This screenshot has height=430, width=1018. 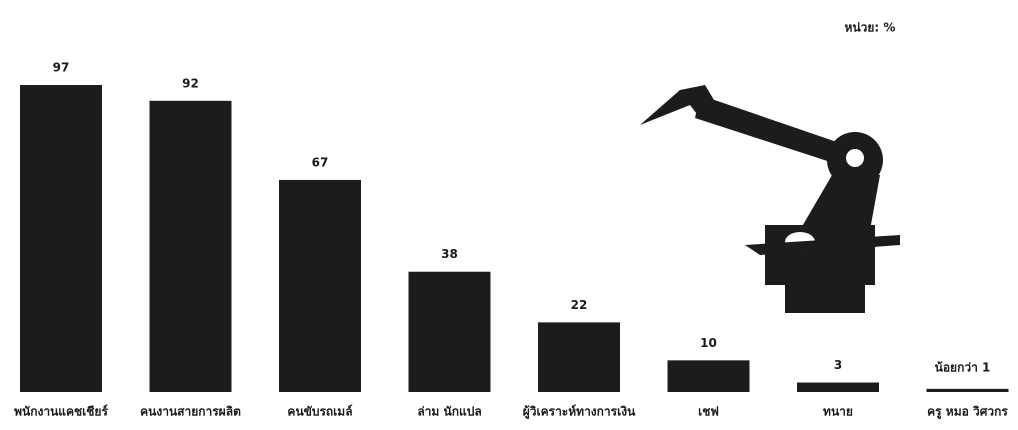 What do you see at coordinates (579, 305) in the screenshot?
I see `value-label: 22` at bounding box center [579, 305].